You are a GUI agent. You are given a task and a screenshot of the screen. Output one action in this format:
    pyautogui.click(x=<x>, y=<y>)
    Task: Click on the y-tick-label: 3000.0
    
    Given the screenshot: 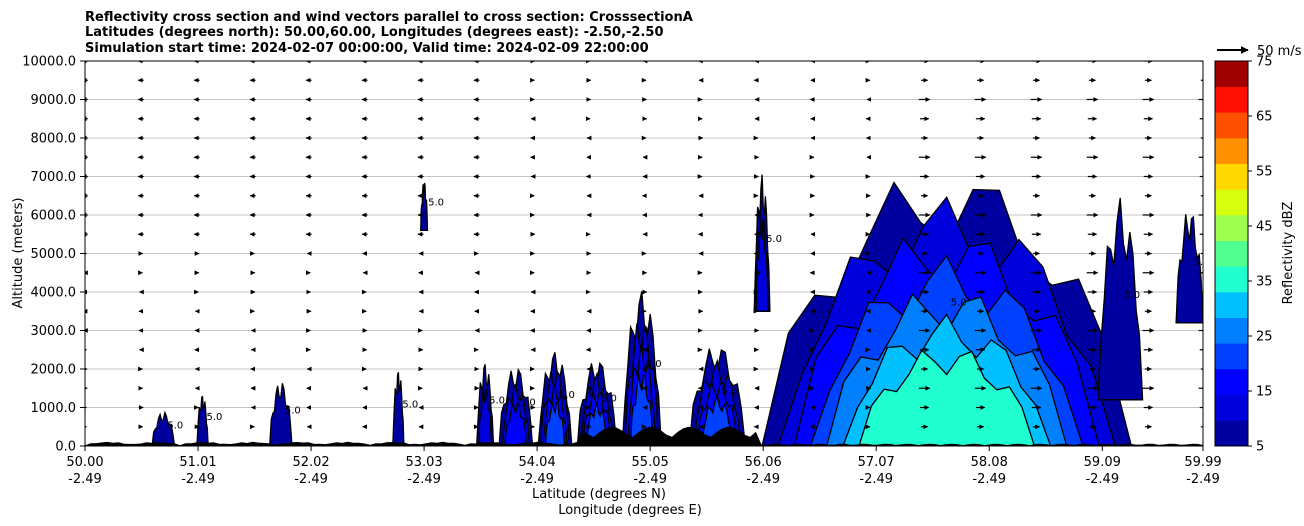 What is the action you would take?
    pyautogui.click(x=54, y=331)
    